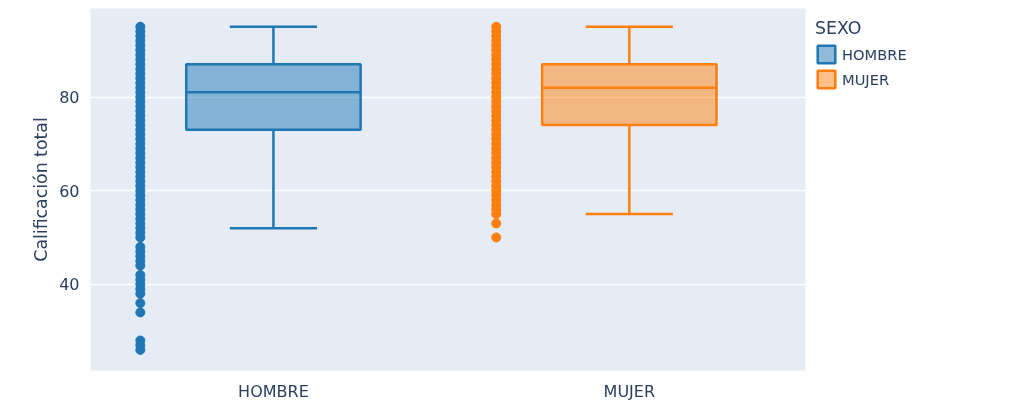 This screenshot has width=1014, height=413. I want to click on y-axis-title: Calificación total, so click(41, 189).